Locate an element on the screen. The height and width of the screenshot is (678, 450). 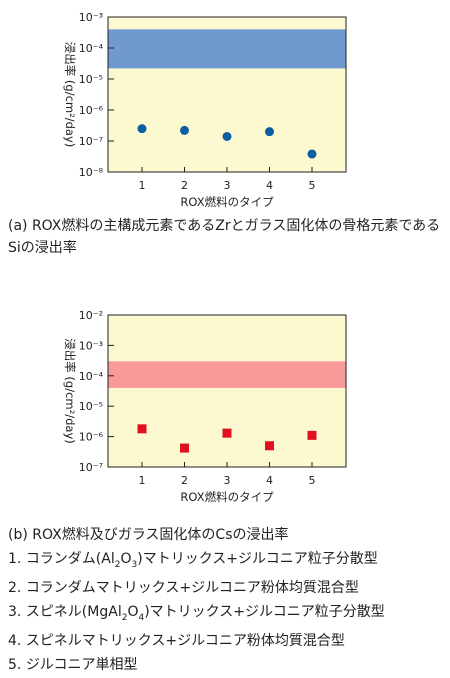
plot-area is located at coordinates (227, 391).